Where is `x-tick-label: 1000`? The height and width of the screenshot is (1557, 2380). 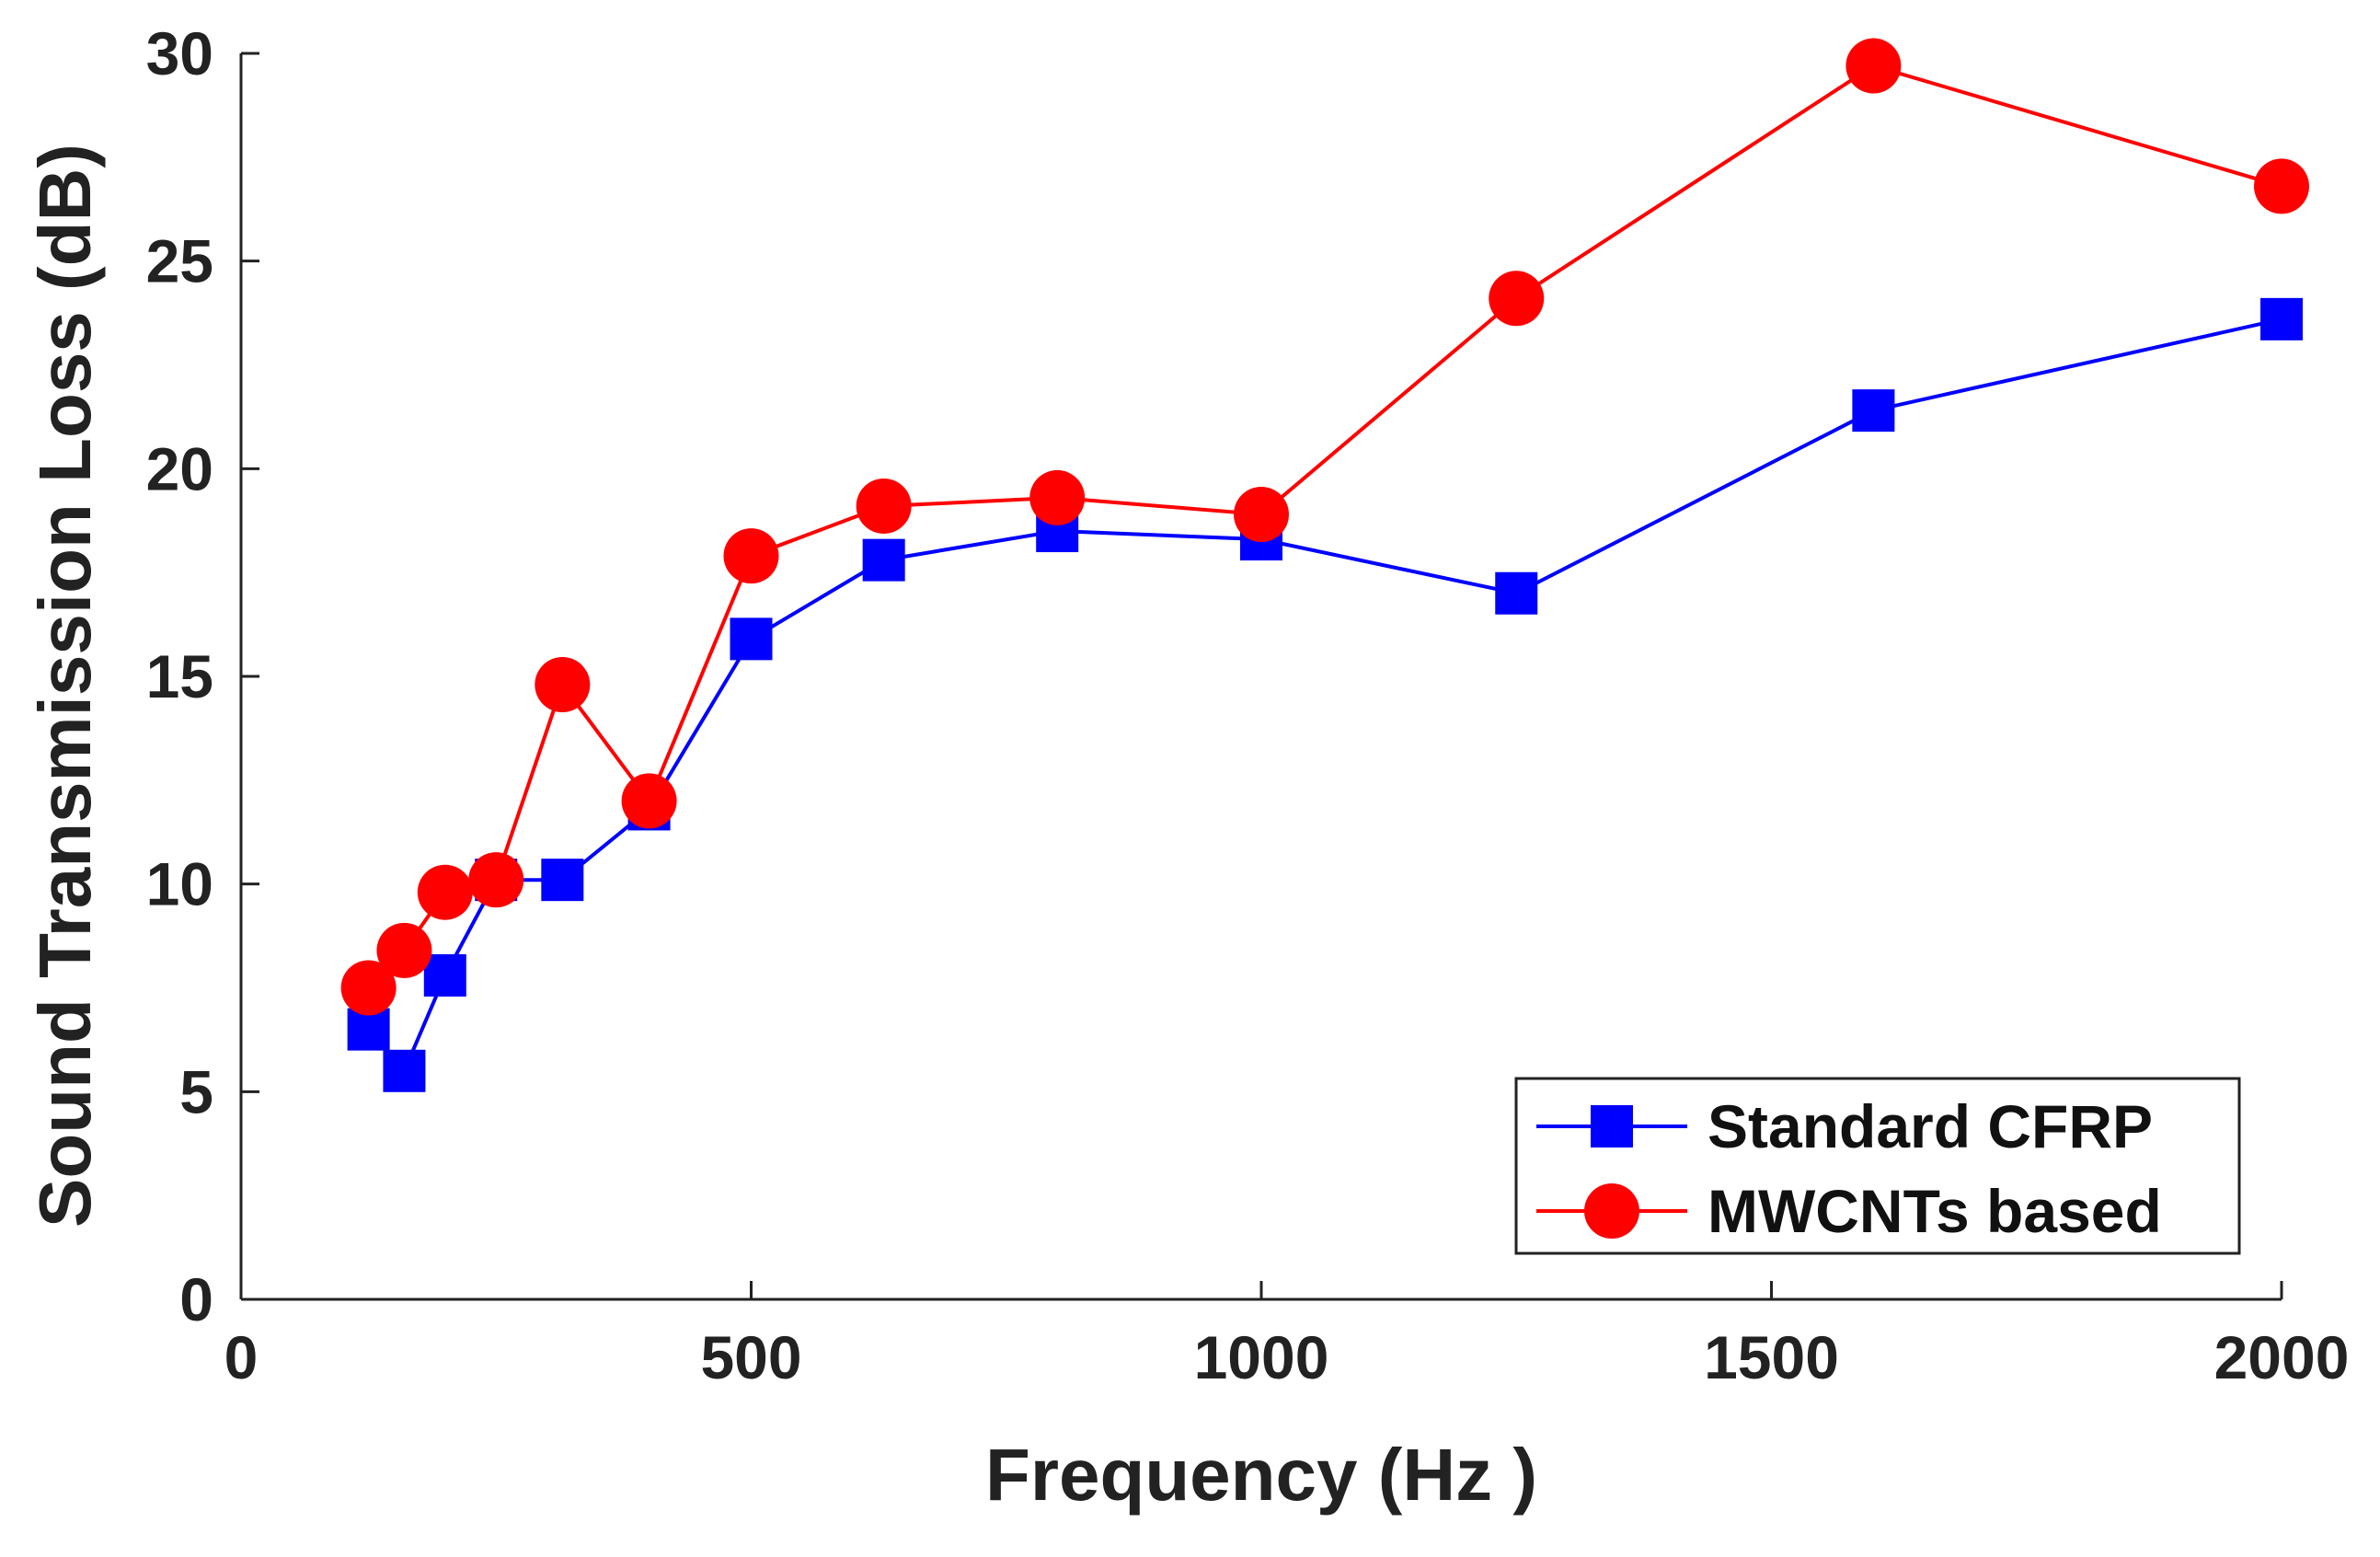 x-tick-label: 1000 is located at coordinates (1261, 1357).